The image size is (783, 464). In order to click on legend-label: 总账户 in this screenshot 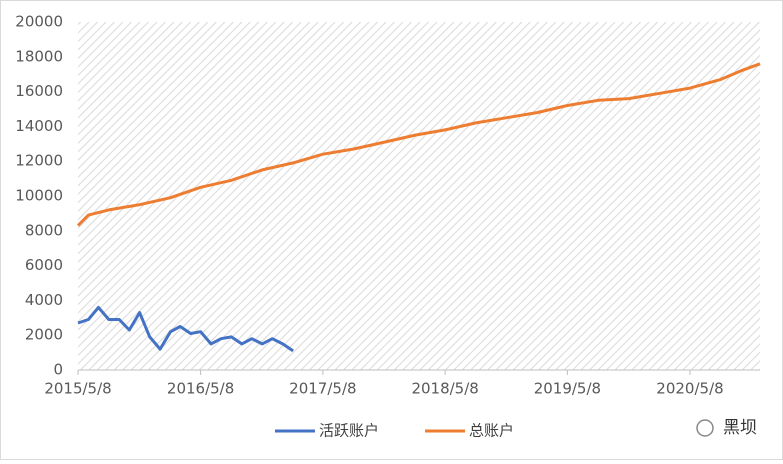, I will do `click(491, 431)`.